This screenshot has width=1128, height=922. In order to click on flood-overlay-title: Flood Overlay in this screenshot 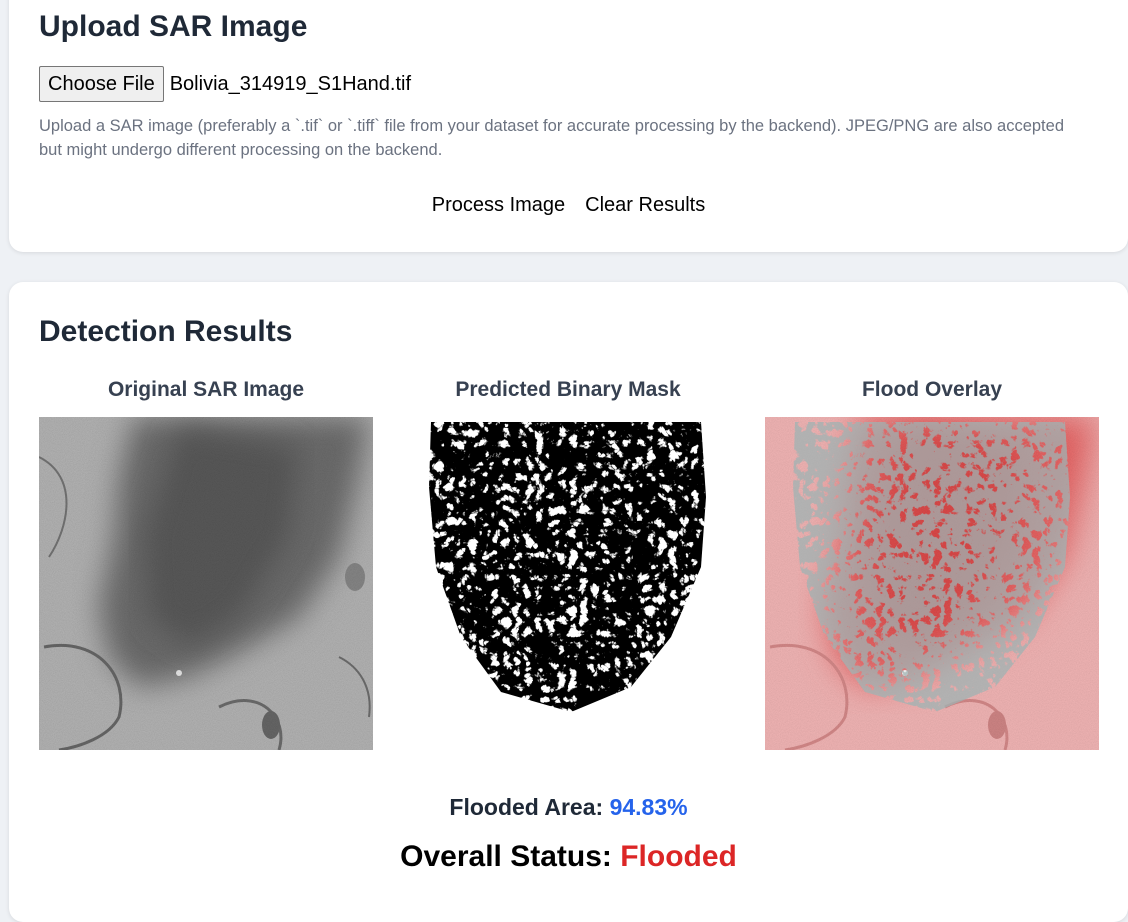, I will do `click(932, 389)`.